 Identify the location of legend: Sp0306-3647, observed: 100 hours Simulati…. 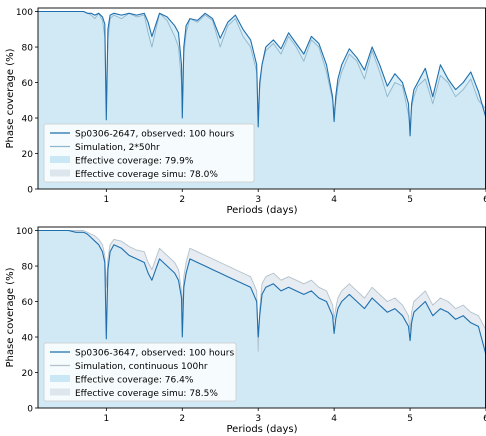
(140, 372).